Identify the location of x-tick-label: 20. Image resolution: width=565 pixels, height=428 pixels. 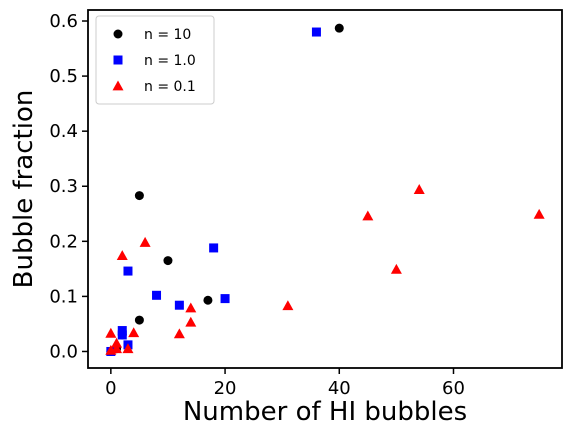
(225, 388).